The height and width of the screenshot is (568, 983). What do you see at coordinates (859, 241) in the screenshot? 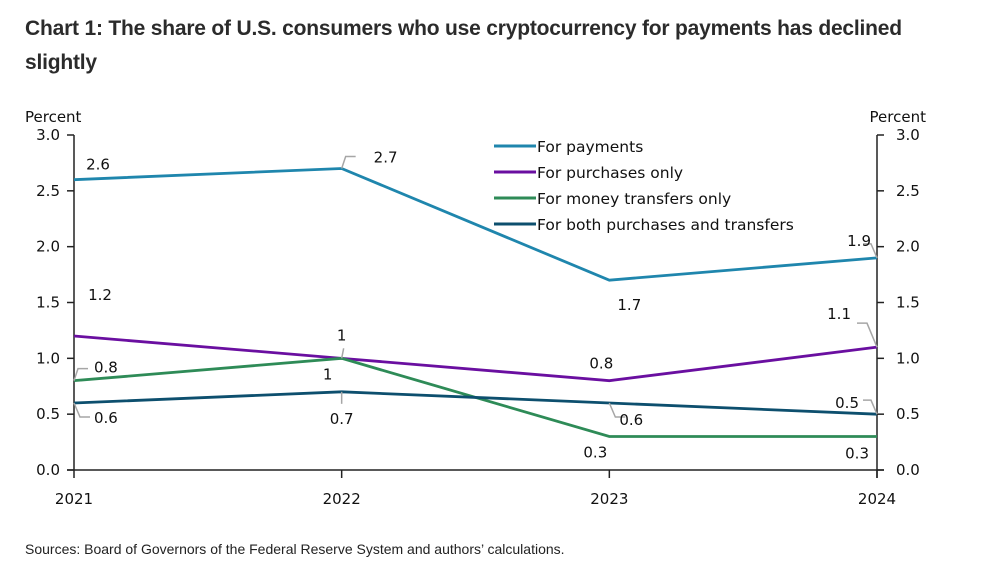
I see `data-label: 1.9` at bounding box center [859, 241].